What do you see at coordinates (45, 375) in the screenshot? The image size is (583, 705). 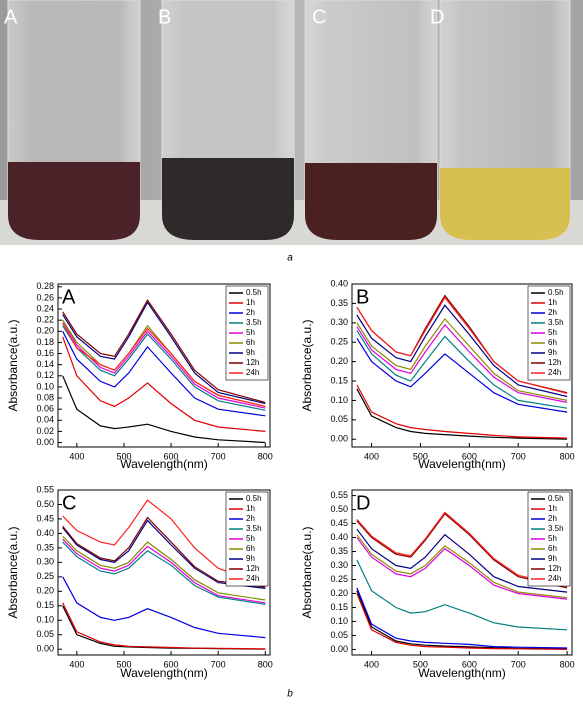 I see `y-tick-label: 0.12` at bounding box center [45, 375].